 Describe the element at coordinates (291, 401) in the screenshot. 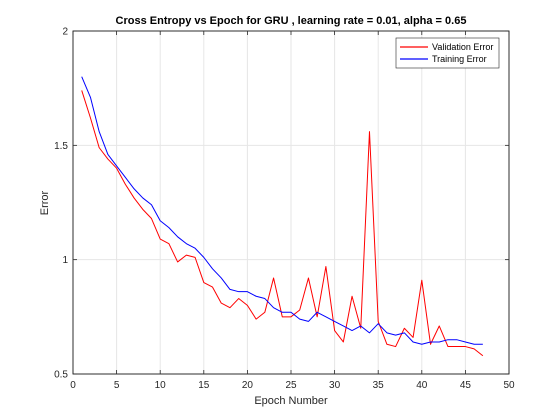

I see `x-axis-label: Epoch Number` at that location.